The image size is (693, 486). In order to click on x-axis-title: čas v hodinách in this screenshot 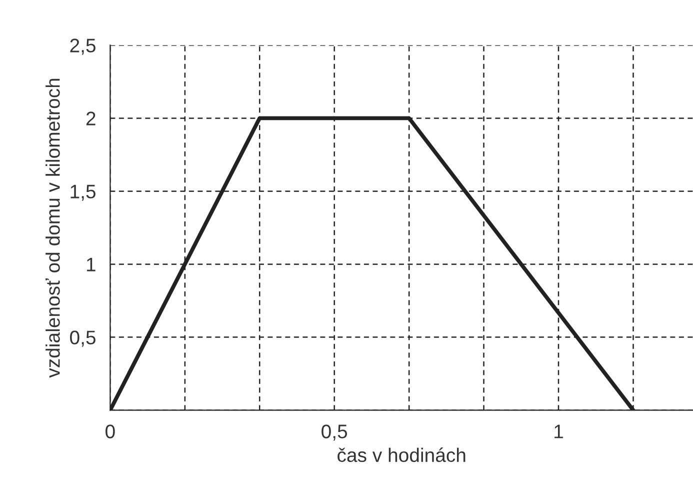, I will do `click(402, 455)`.